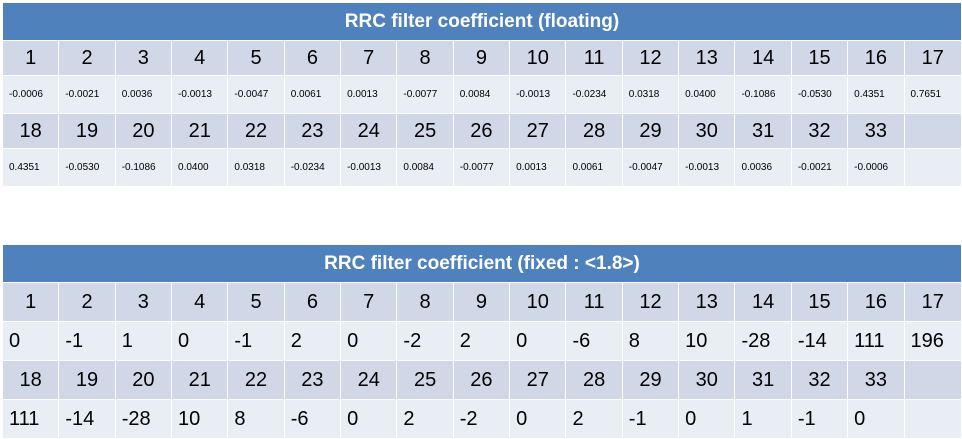 The height and width of the screenshot is (439, 962). I want to click on floating-index-row-2: 18 19 20 21 22 23 24 25 26 27 28 29 30 31 32 33, so click(482, 131).